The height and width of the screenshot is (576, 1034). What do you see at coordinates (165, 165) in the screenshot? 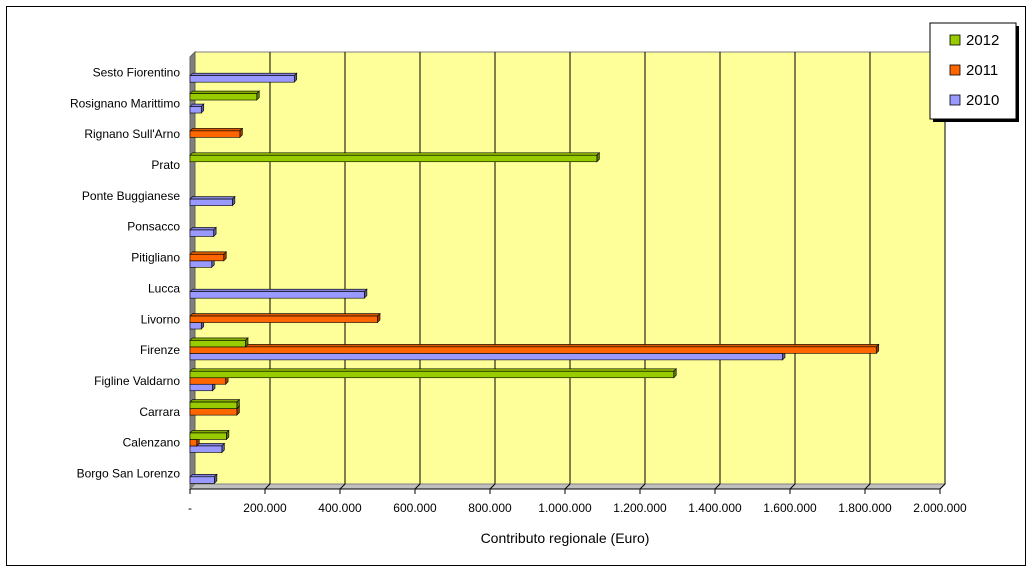
I see `y-category-label: Prato` at bounding box center [165, 165].